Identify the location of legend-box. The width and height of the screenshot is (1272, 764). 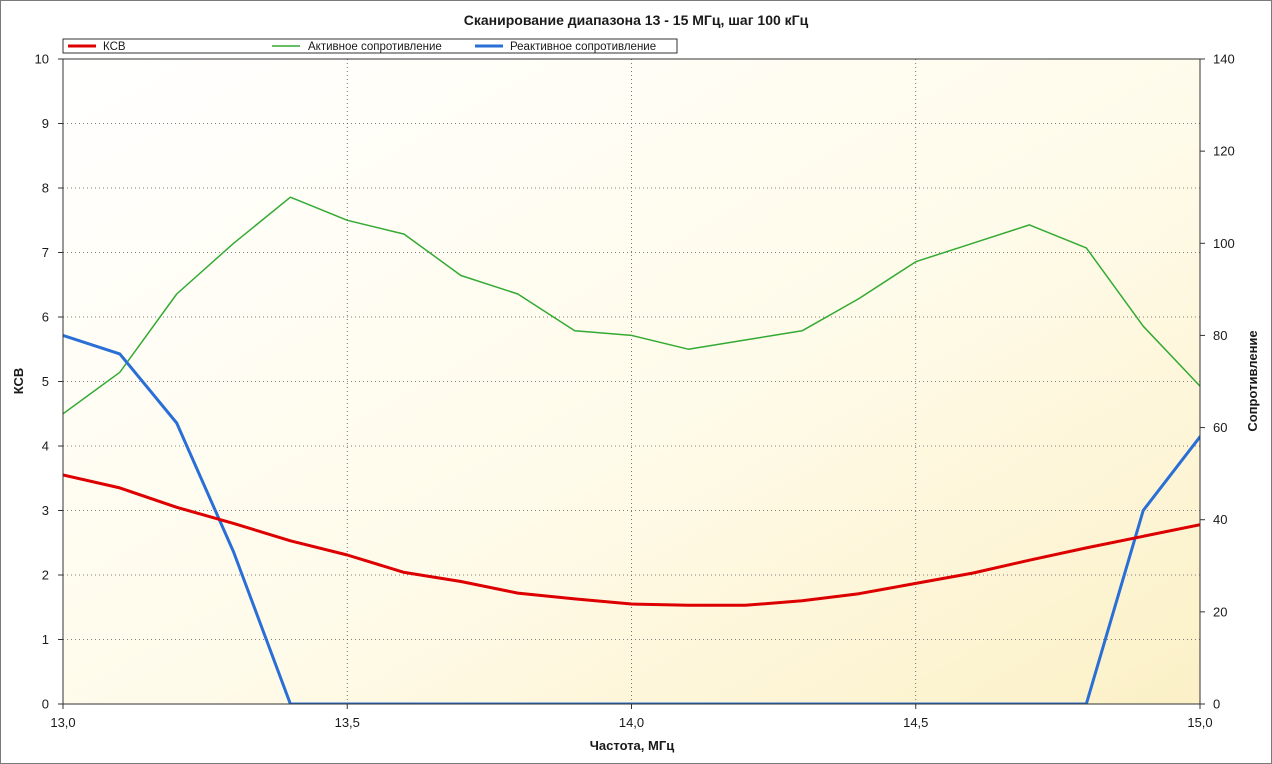
(370, 46).